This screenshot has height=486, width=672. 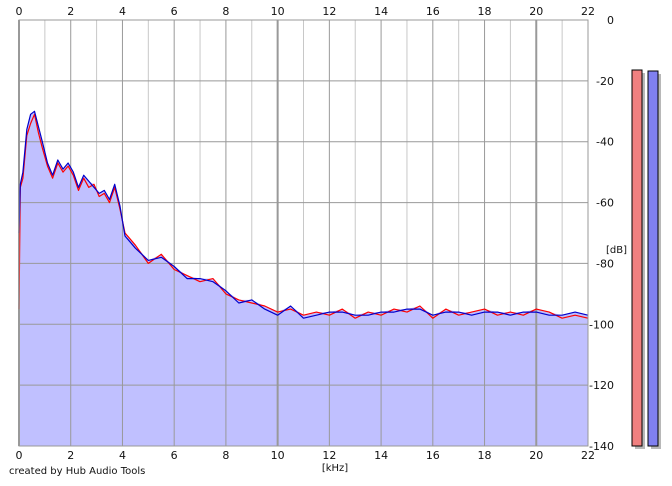 What do you see at coordinates (306, 11) in the screenshot?
I see `x-axis-top-tick-labels: 0 2 4 6 8 10 12 14 16 18 20 22` at bounding box center [306, 11].